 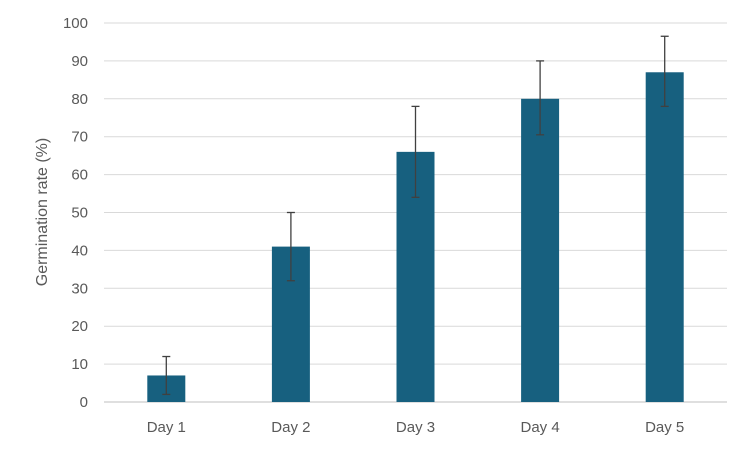 What do you see at coordinates (75, 23) in the screenshot?
I see `y-tick-label: 100` at bounding box center [75, 23].